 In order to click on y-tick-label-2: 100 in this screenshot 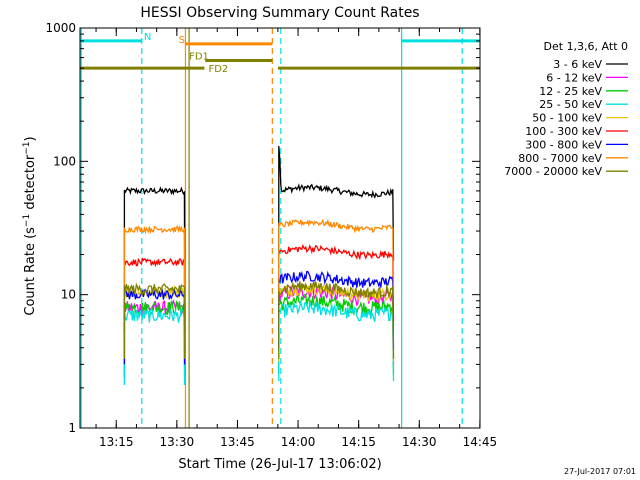, I will do `click(64, 161)`.